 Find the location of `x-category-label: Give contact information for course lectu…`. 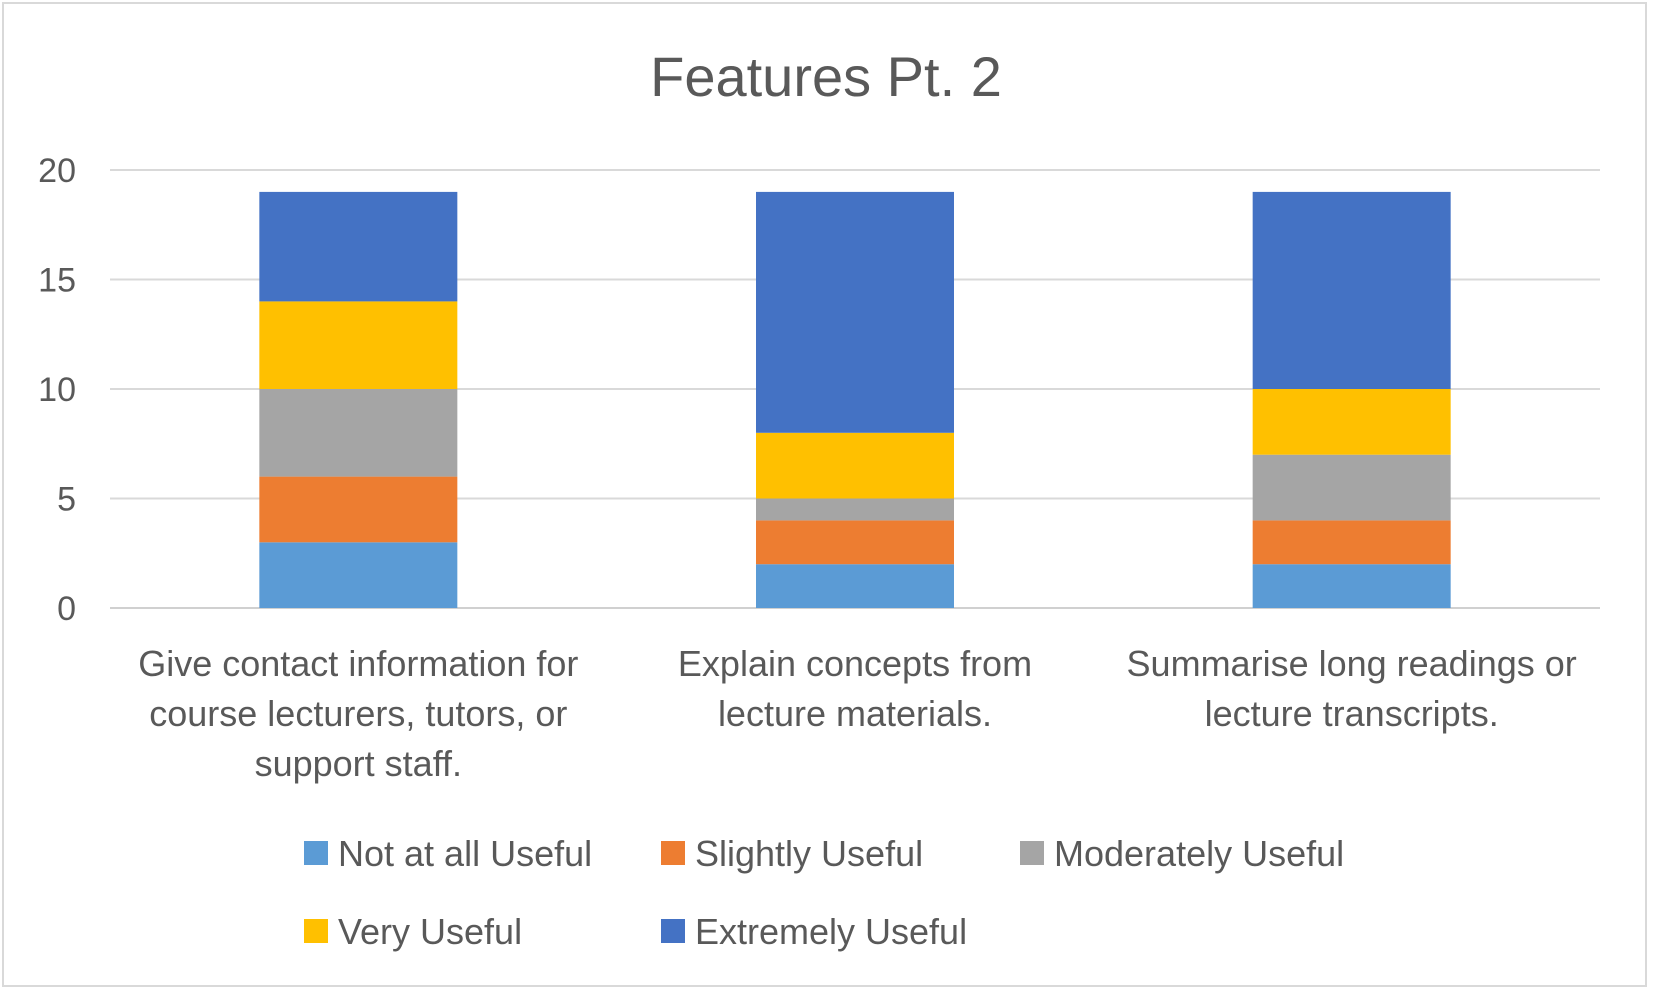

x-category-label: Give contact information for course lectu… is located at coordinates (358, 713).